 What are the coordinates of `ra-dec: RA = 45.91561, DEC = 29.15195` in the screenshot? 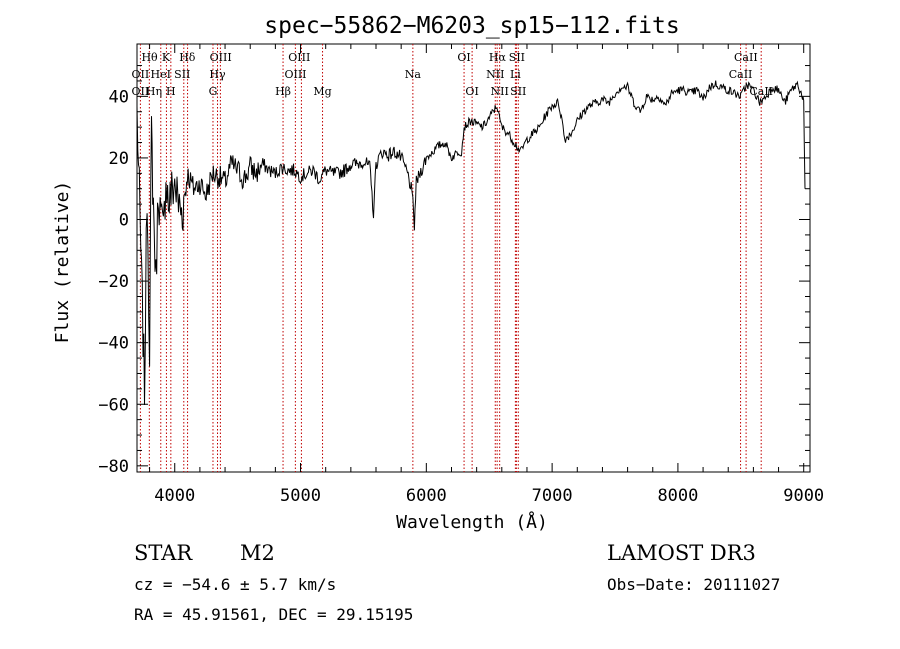 It's located at (273, 614).